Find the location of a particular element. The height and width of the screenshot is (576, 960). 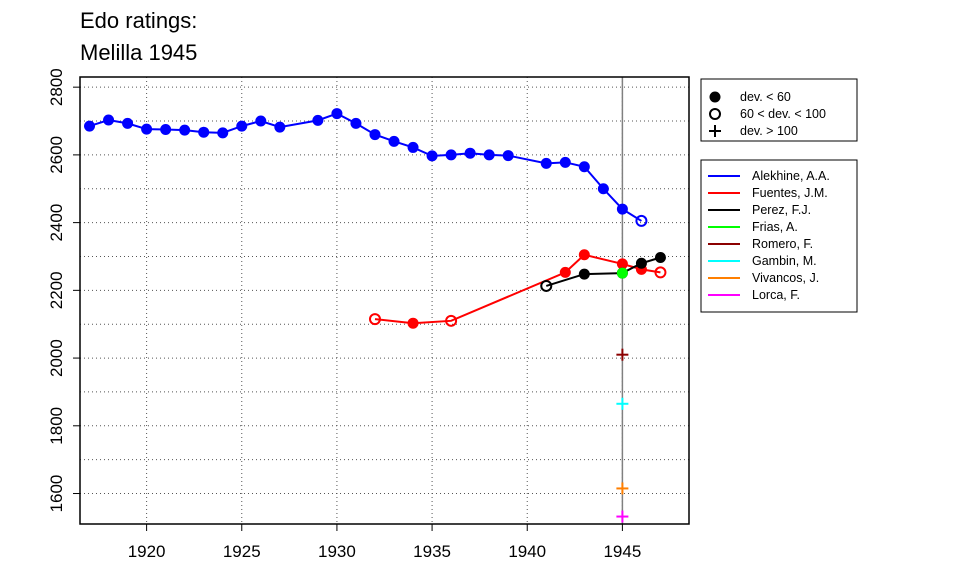

legend-markers-box is located at coordinates (779, 110).